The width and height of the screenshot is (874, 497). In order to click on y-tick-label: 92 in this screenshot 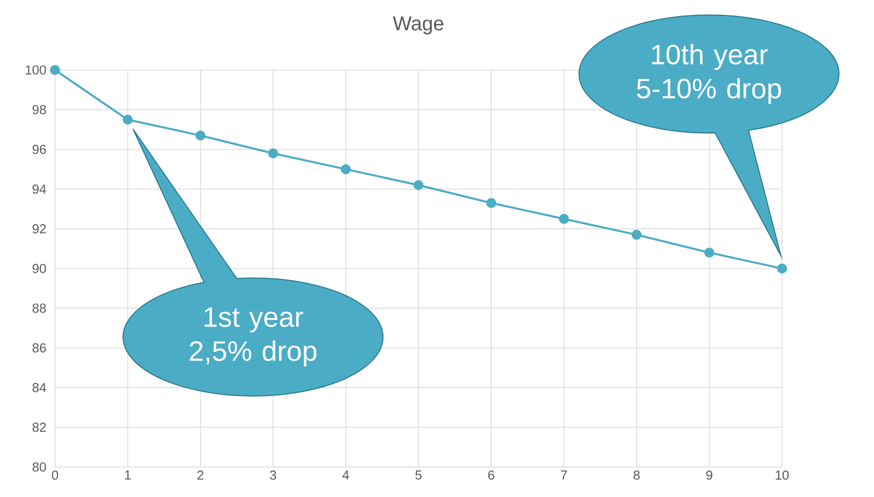, I will do `click(39, 229)`.